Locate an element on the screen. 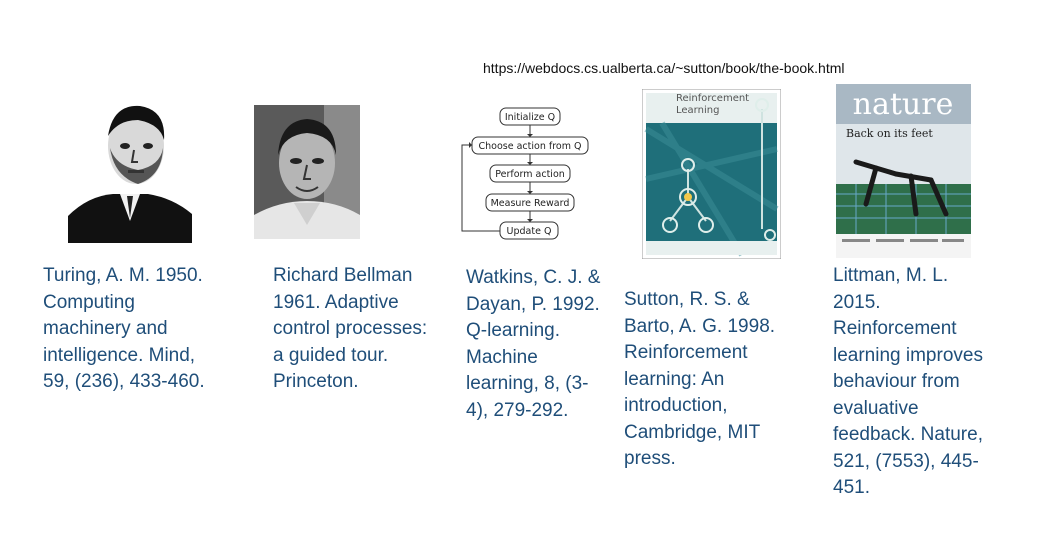 The height and width of the screenshot is (558, 1061). reference-line: control processes: is located at coordinates (350, 328).